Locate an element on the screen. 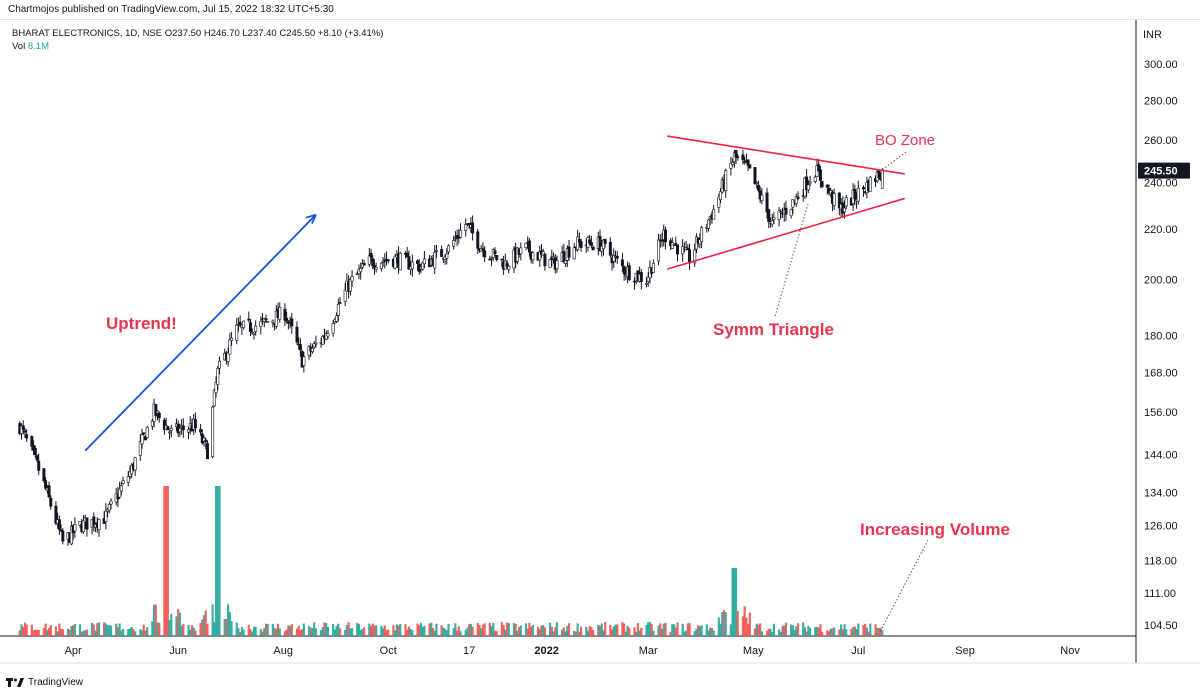  x-tick-label: Oct is located at coordinates (388, 651).